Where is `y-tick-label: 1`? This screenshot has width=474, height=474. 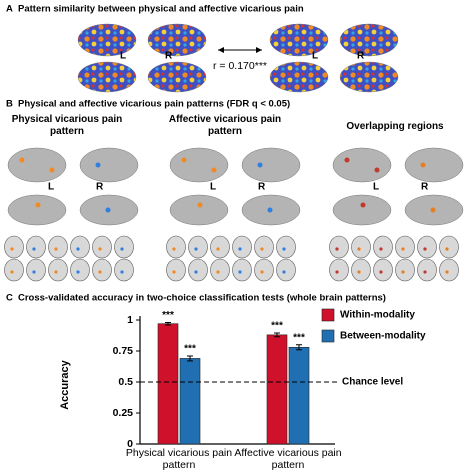
y-tick-label: 1 is located at coordinates (130, 320).